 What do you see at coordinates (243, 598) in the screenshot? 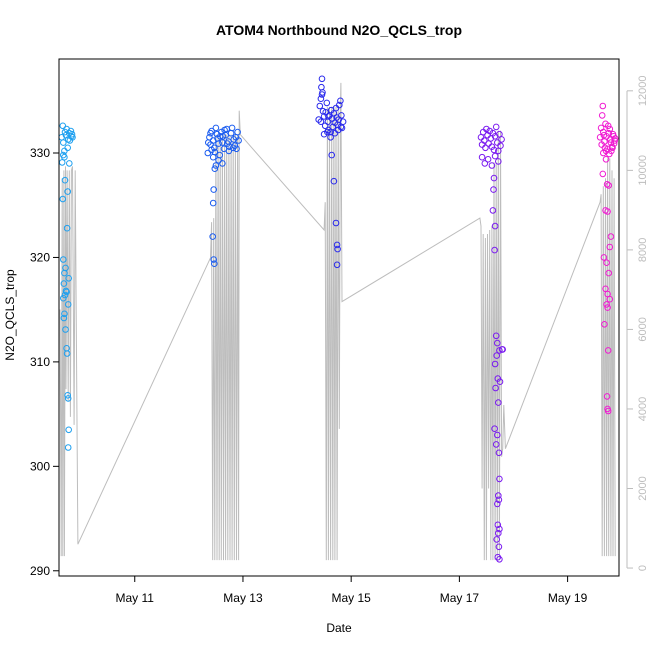
I see `x-tick-label: May 13` at bounding box center [243, 598].